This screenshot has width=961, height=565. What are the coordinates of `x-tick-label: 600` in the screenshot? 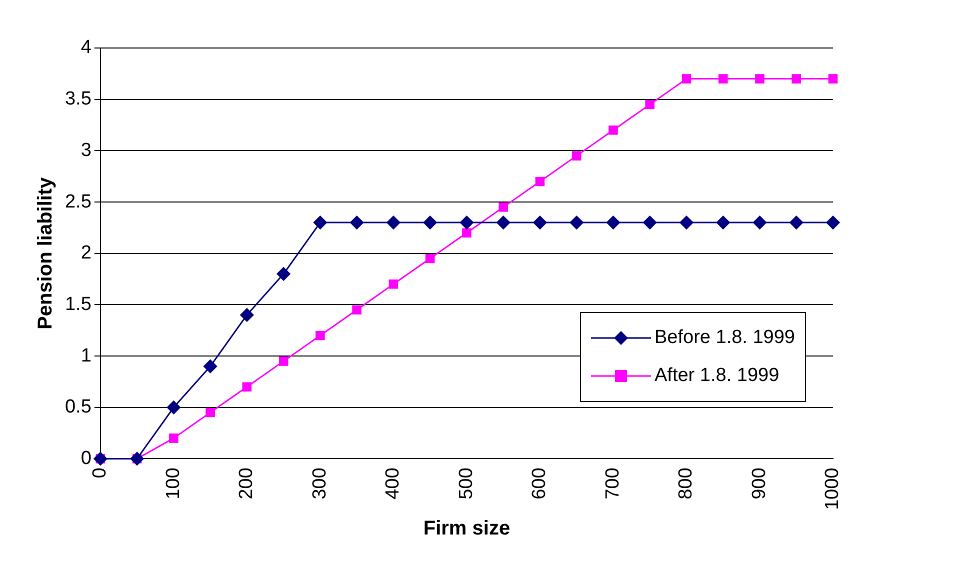 It's located at (539, 484).